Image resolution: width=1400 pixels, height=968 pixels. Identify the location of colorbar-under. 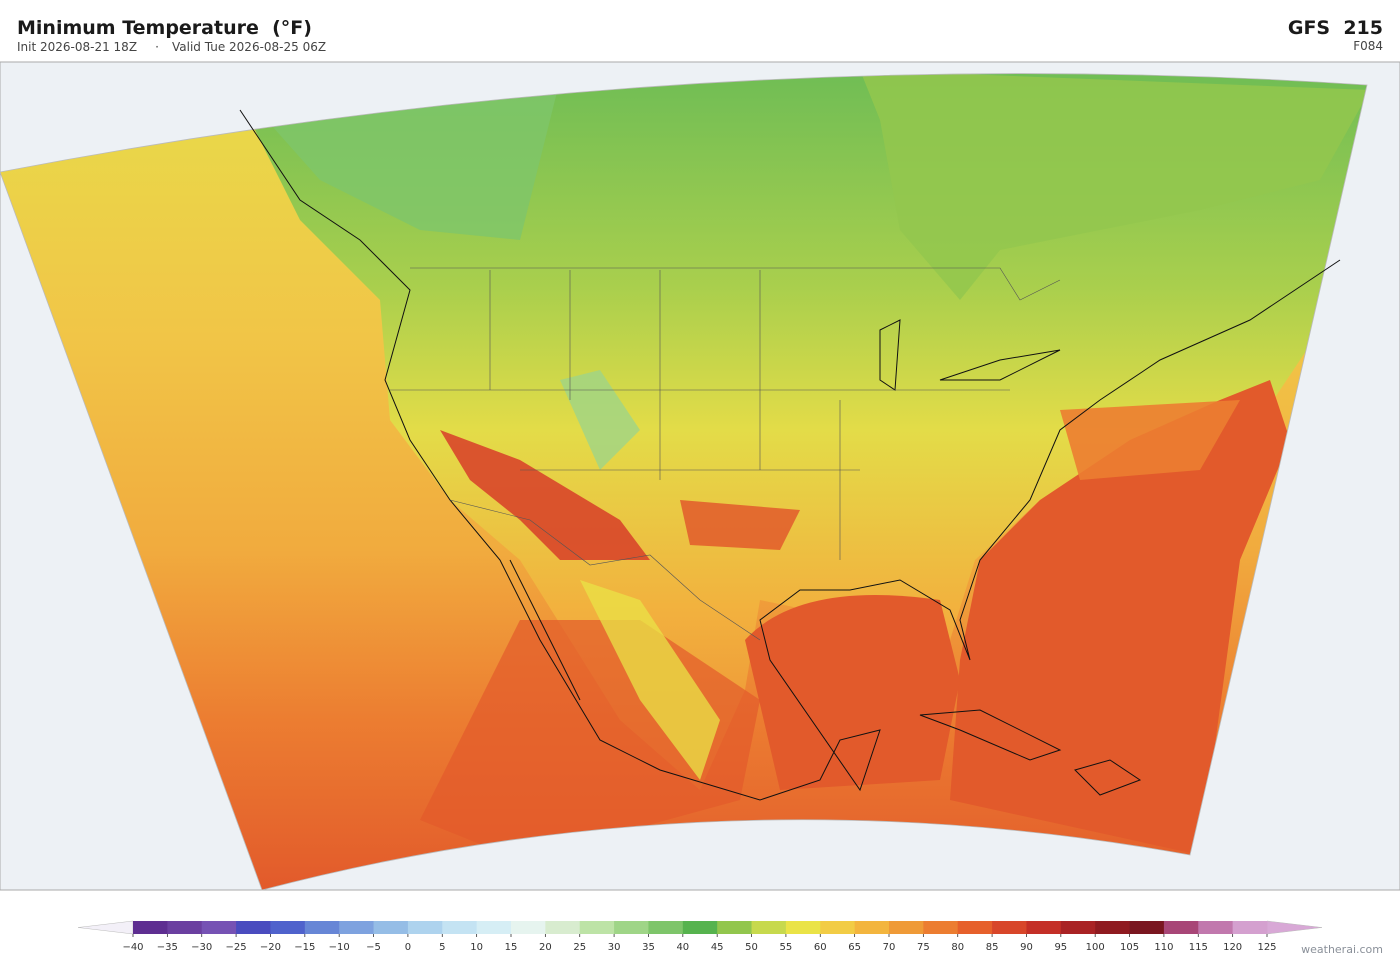
(105, 927).